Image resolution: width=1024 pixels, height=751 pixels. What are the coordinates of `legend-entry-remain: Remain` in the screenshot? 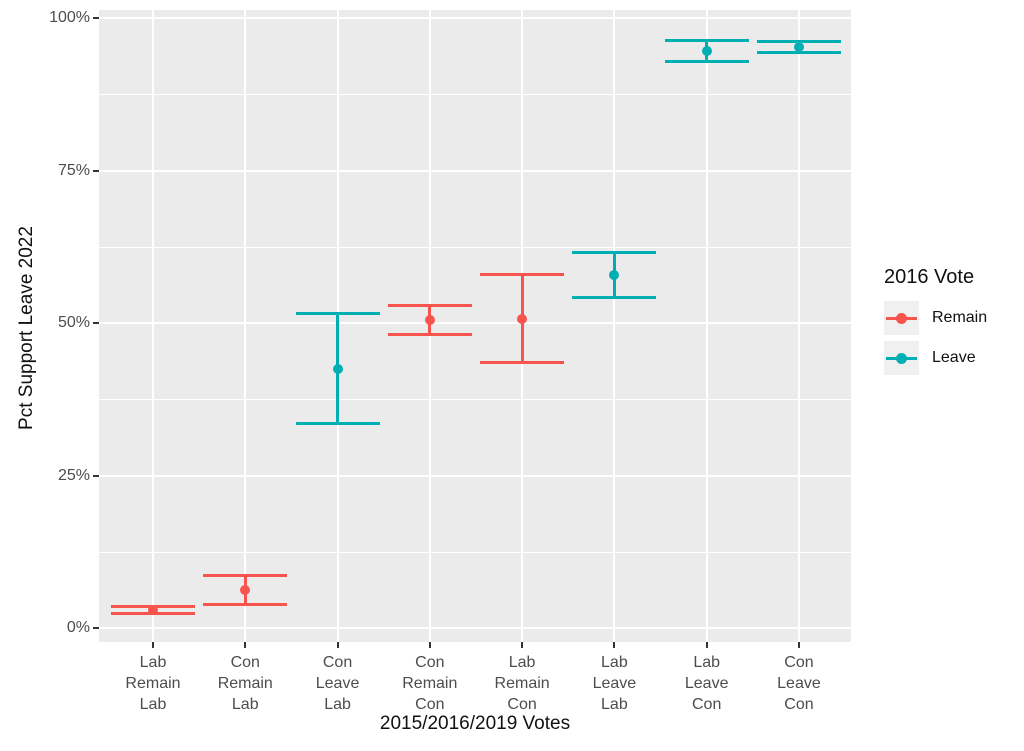 It's located at (935, 318).